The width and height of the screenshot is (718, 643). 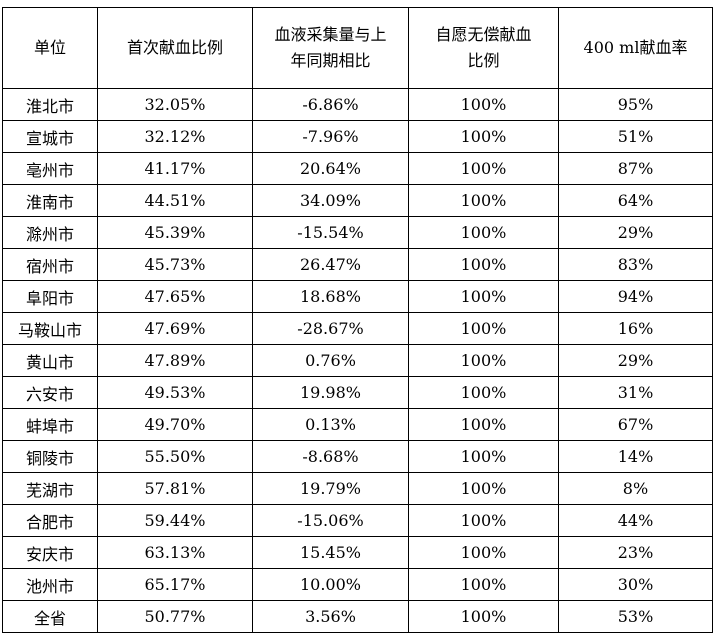 I want to click on unit-cell: 池州市, so click(x=50, y=584).